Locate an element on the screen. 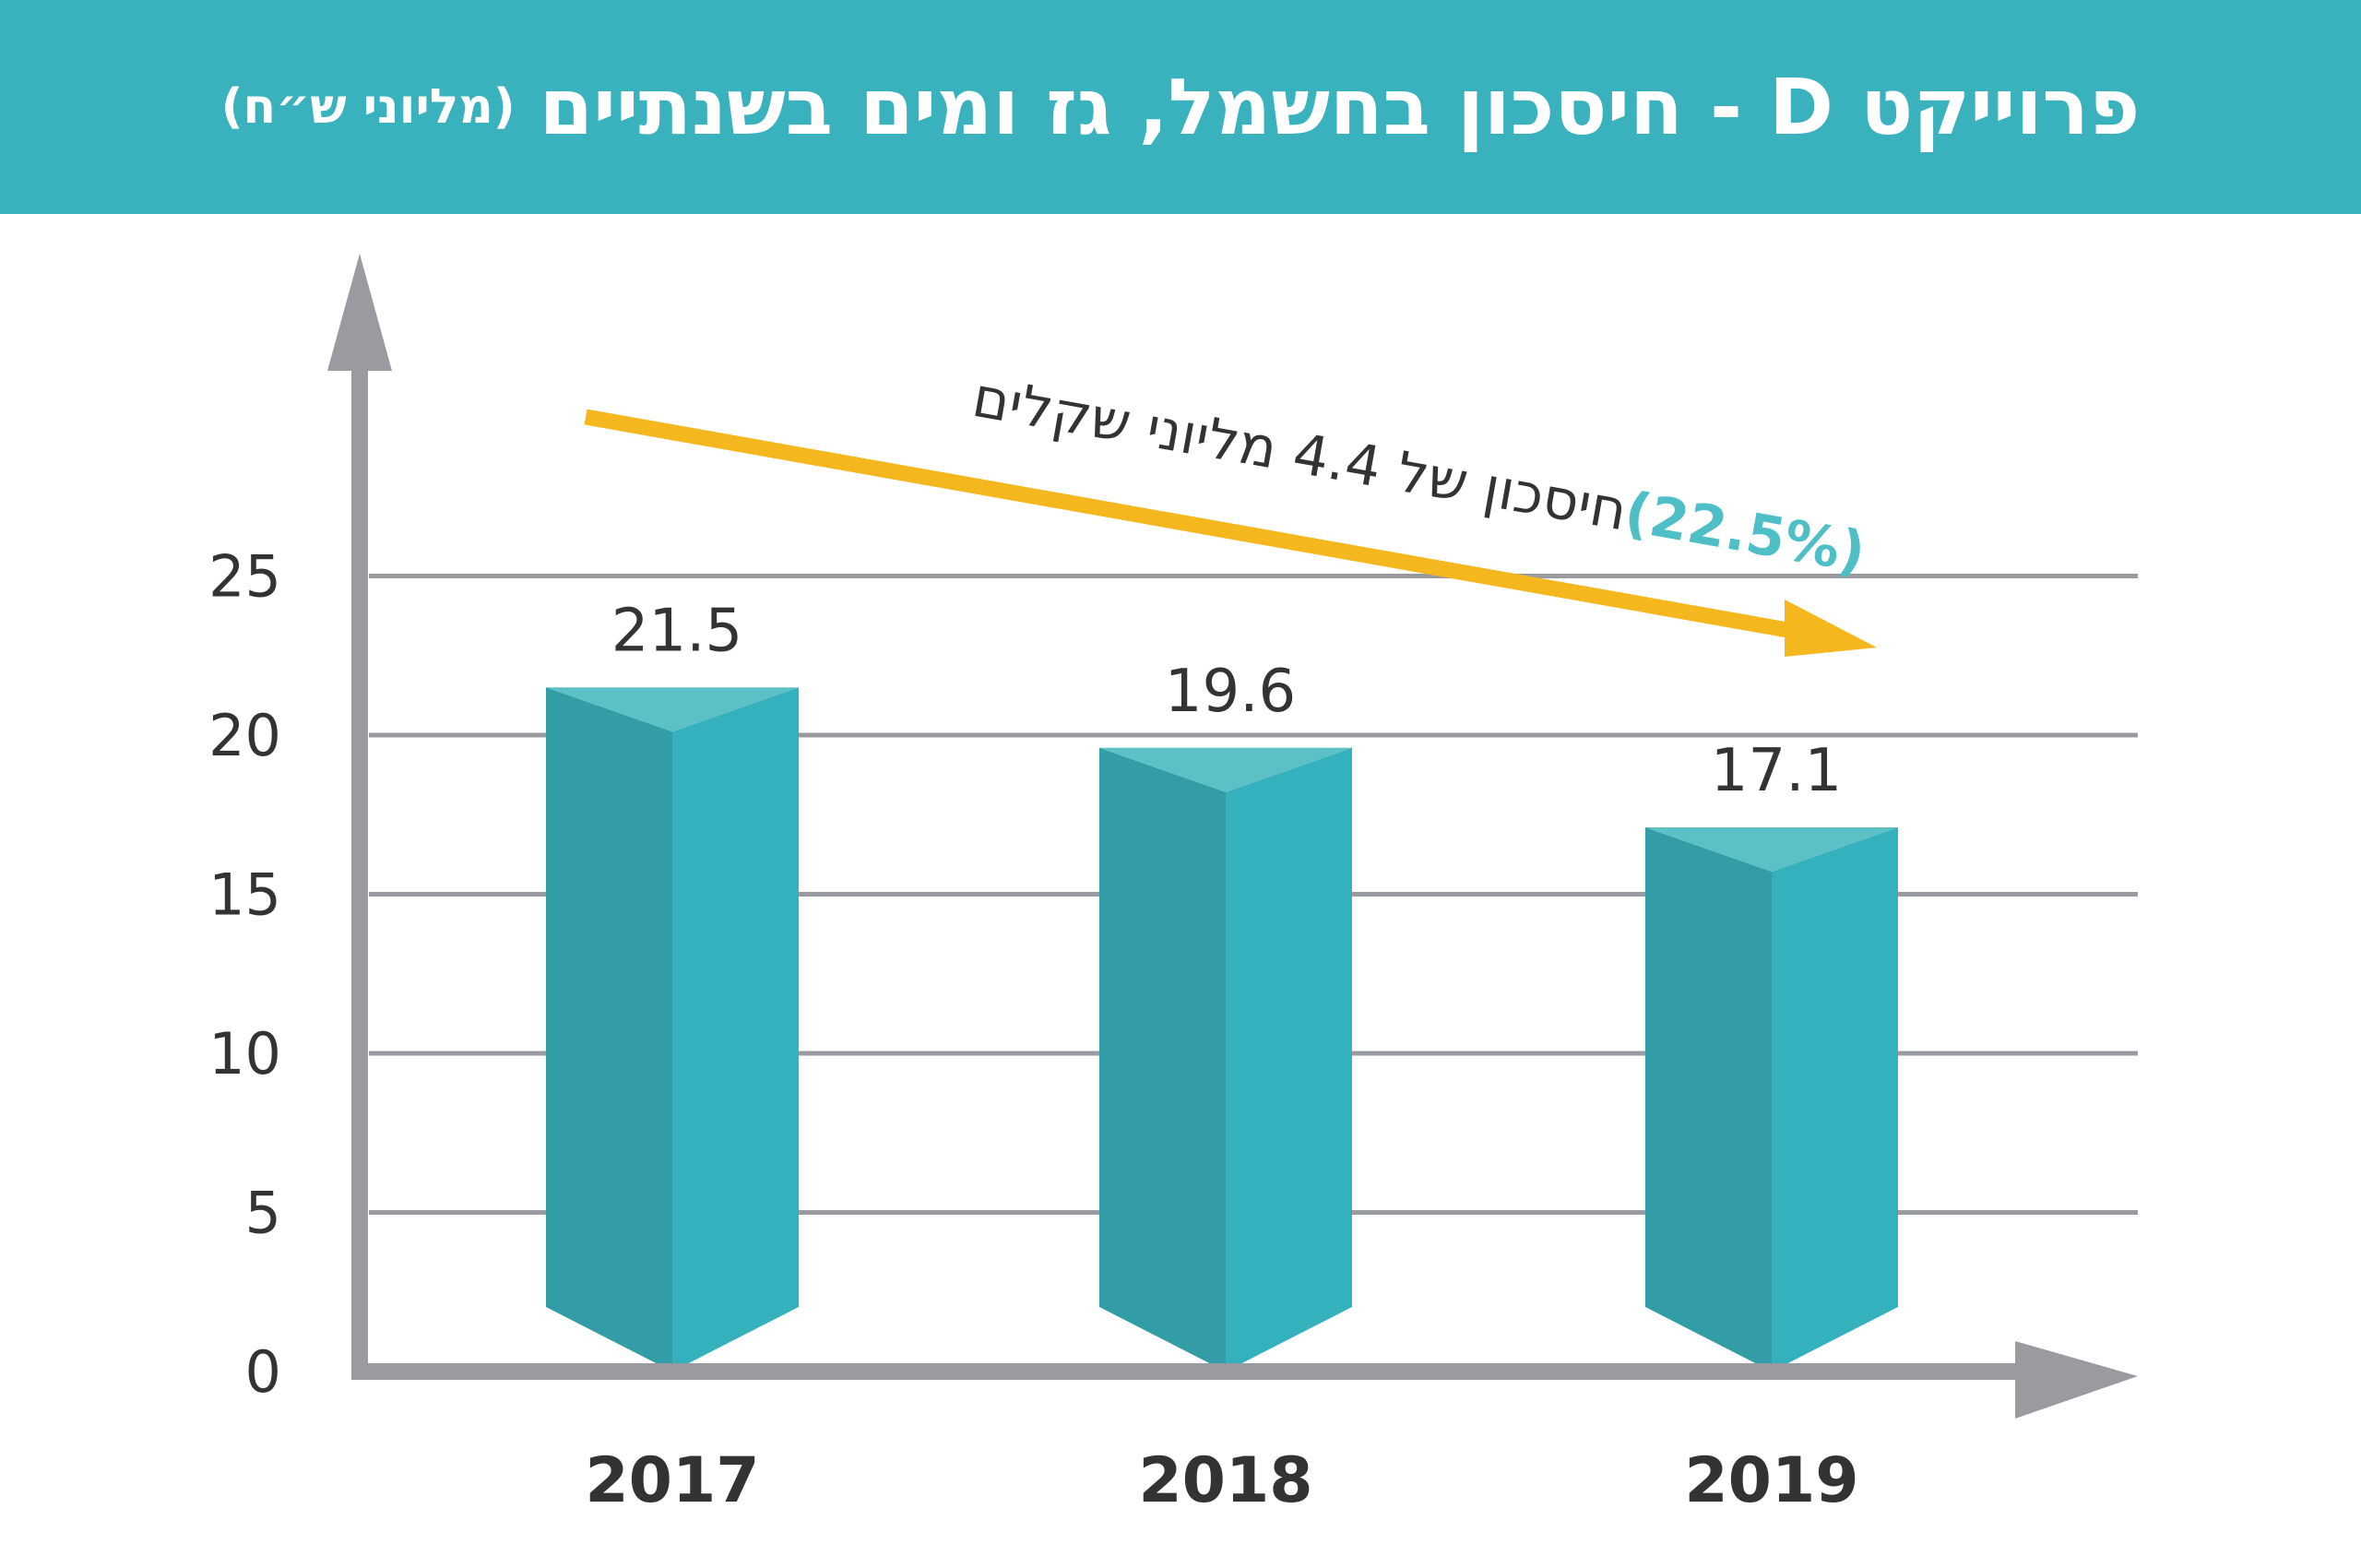  bar-2017 is located at coordinates (672, 1029).